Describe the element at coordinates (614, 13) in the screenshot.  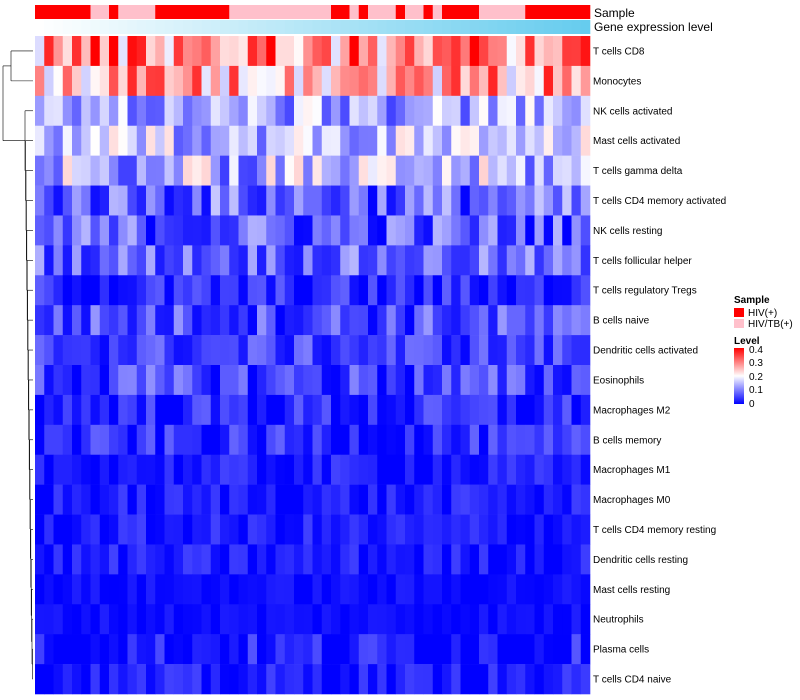
I see `sample-annotation-label: Sample` at that location.